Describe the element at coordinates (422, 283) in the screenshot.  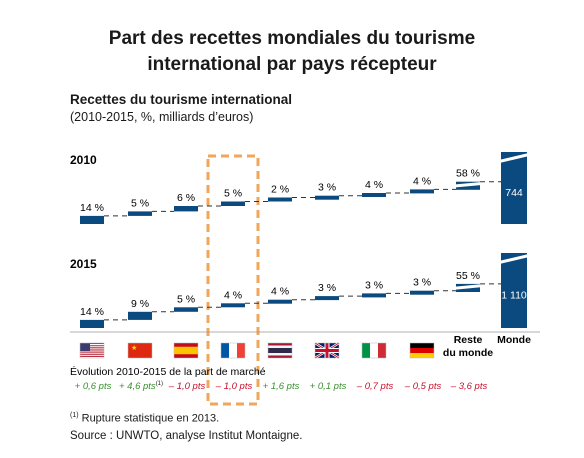
I see `bar-label-2015-7: 3 %` at that location.